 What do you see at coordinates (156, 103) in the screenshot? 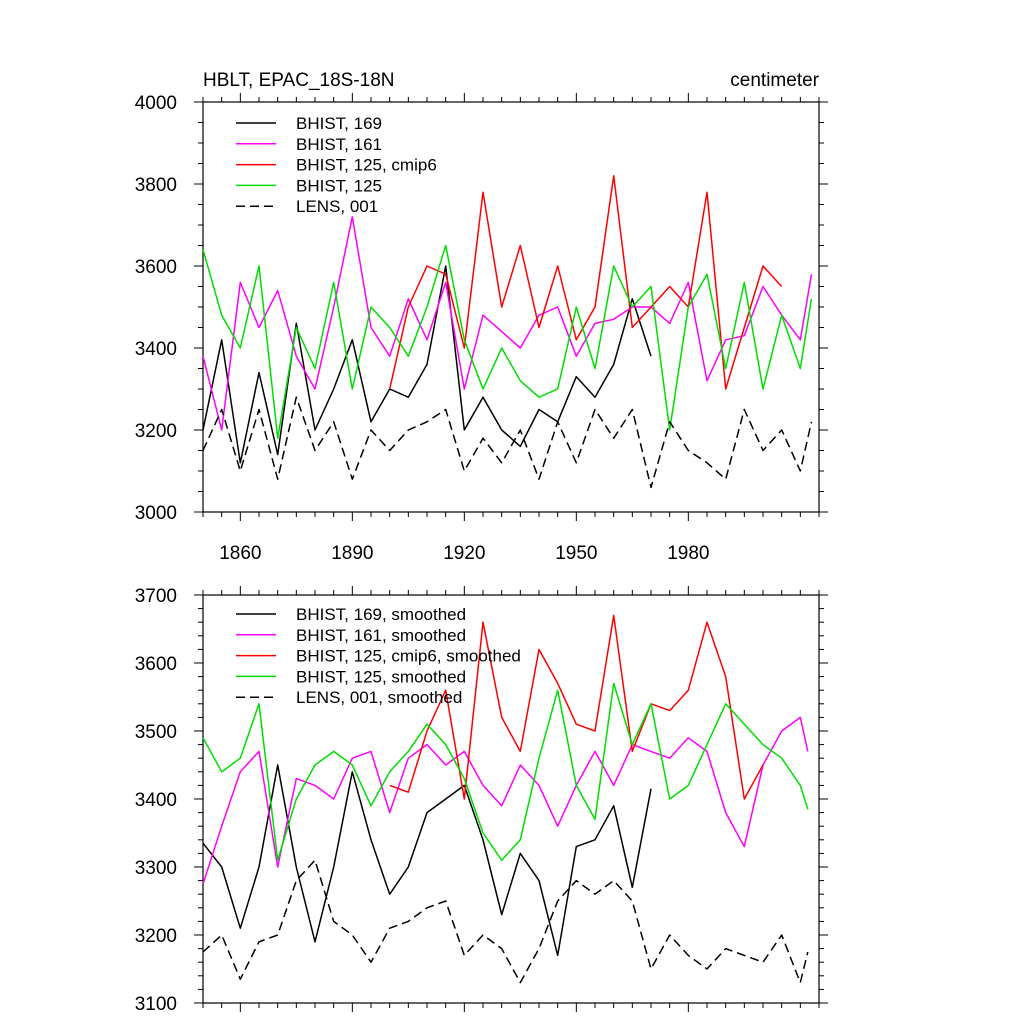
I see `y-tick-label: 4000` at bounding box center [156, 103].